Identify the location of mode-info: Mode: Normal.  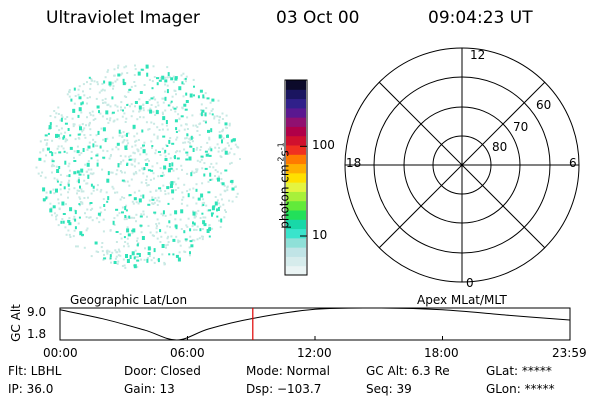
(288, 371).